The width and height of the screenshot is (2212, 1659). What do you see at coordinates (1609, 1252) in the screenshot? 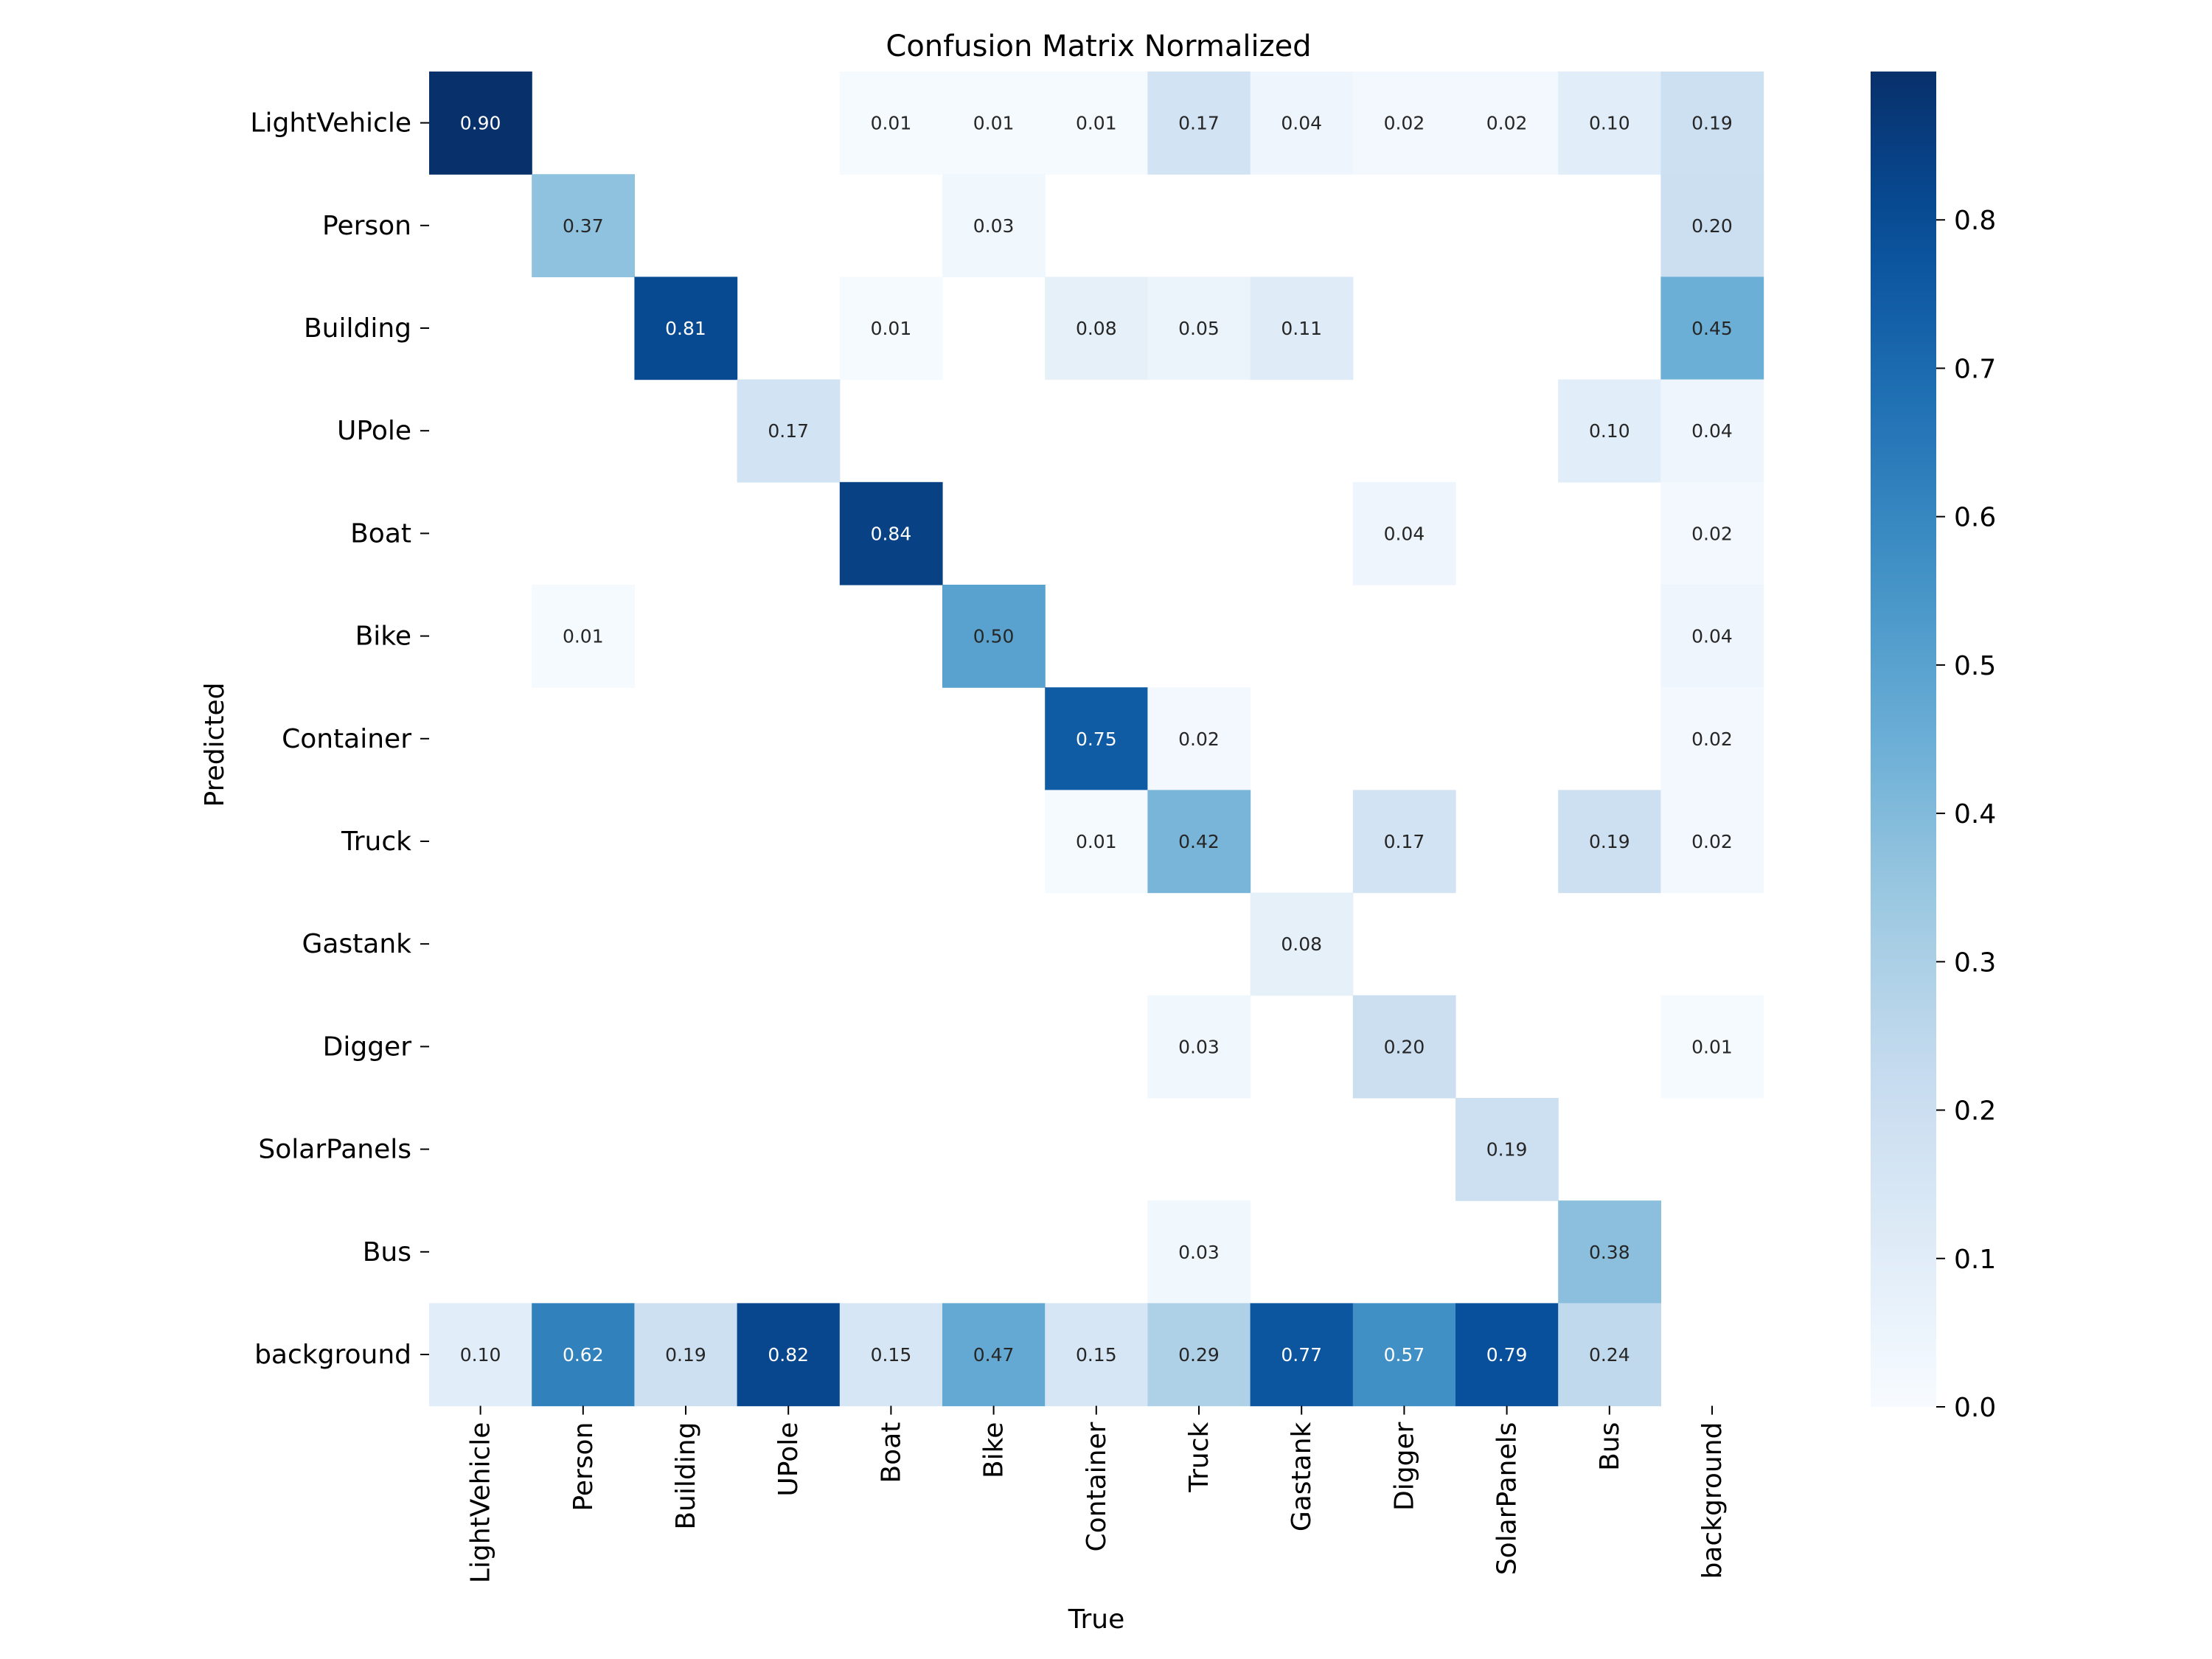
I see `cell-value-label: 0.38` at bounding box center [1609, 1252].